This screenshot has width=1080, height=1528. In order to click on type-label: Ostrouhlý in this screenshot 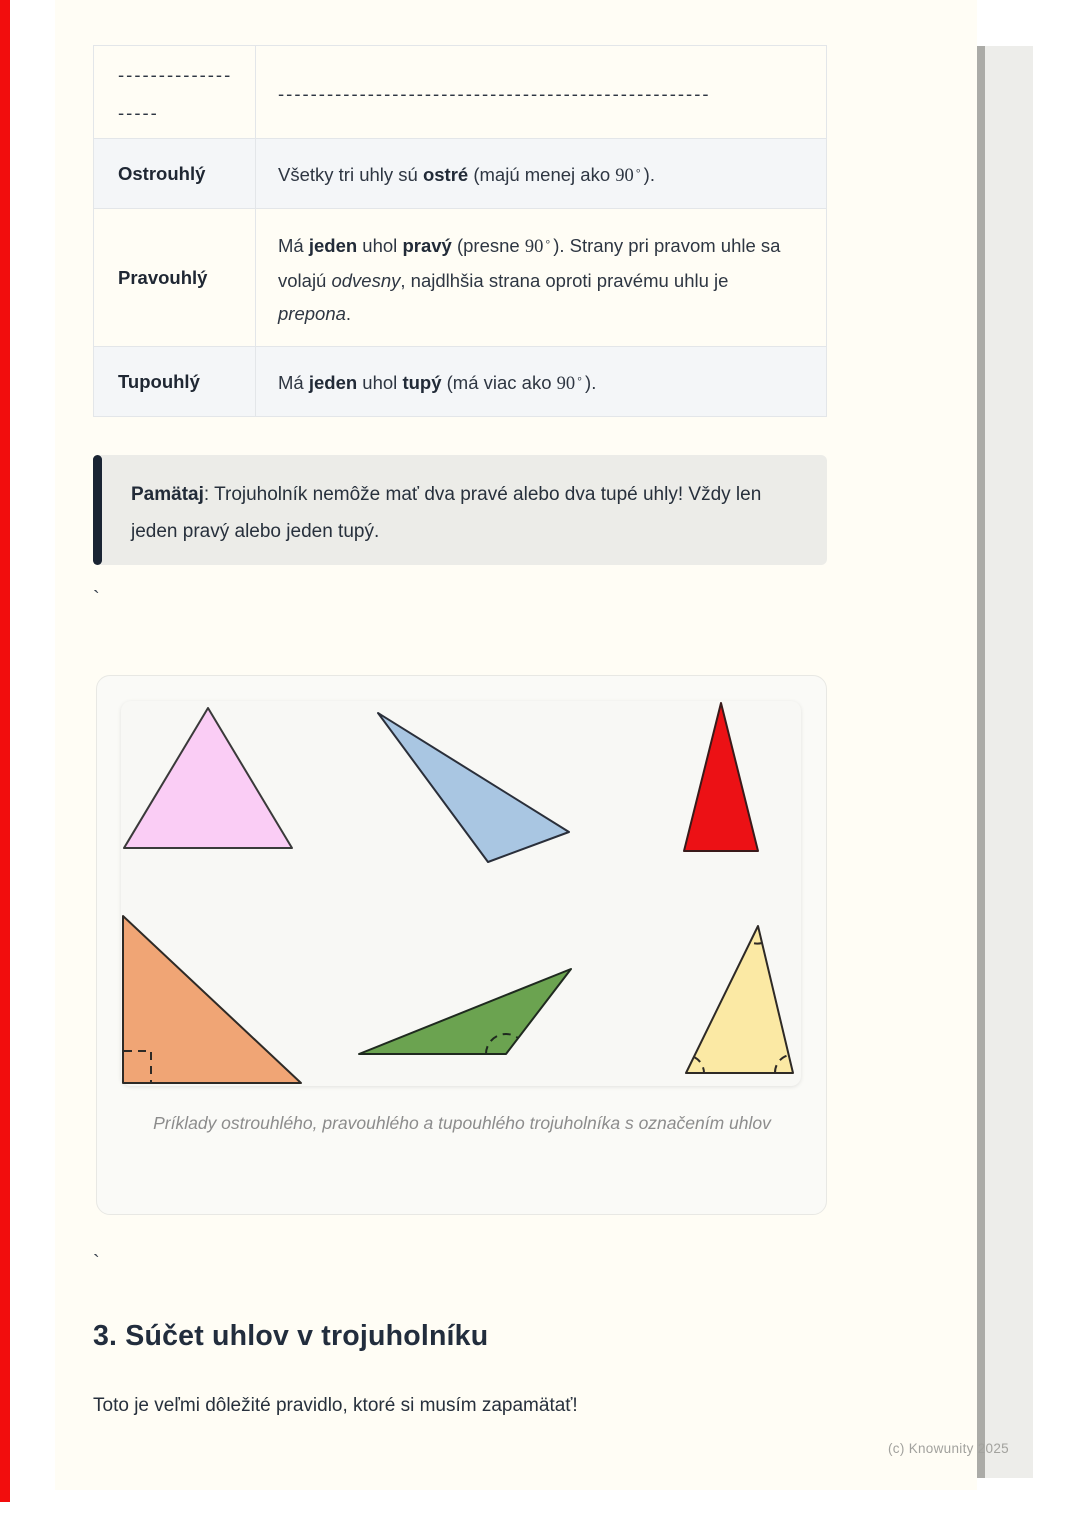, I will do `click(162, 173)`.